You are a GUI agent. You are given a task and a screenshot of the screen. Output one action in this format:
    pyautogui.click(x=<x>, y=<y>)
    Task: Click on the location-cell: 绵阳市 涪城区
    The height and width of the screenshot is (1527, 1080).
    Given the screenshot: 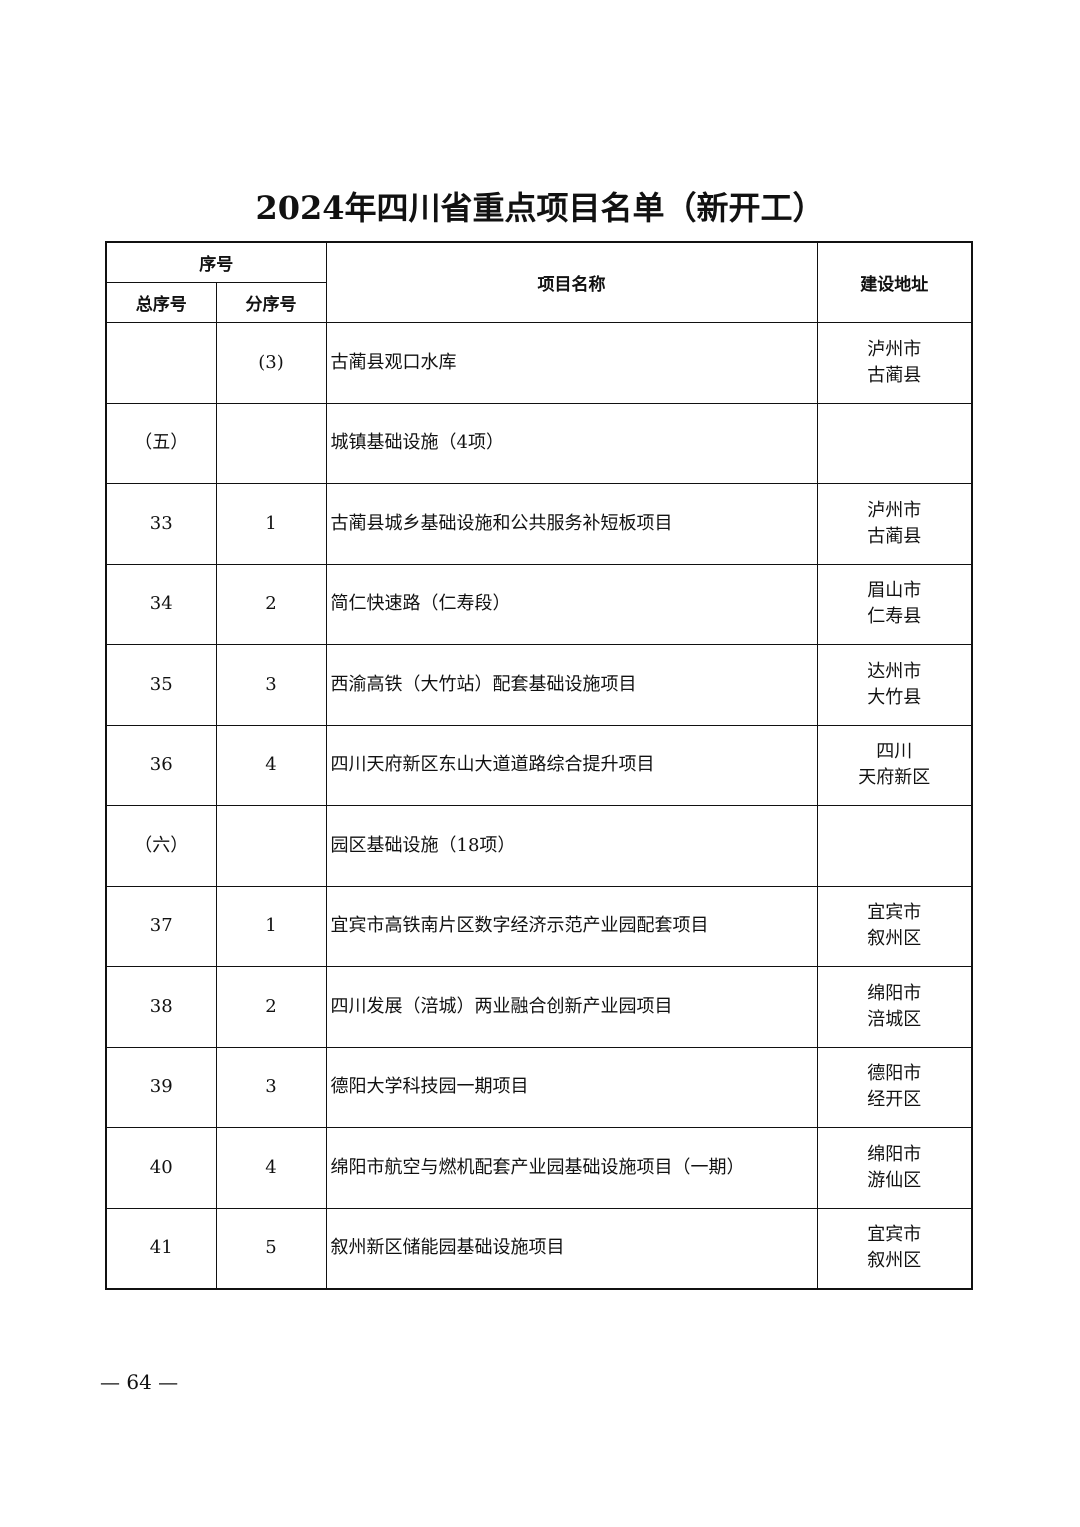 What is the action you would take?
    pyautogui.click(x=894, y=1007)
    